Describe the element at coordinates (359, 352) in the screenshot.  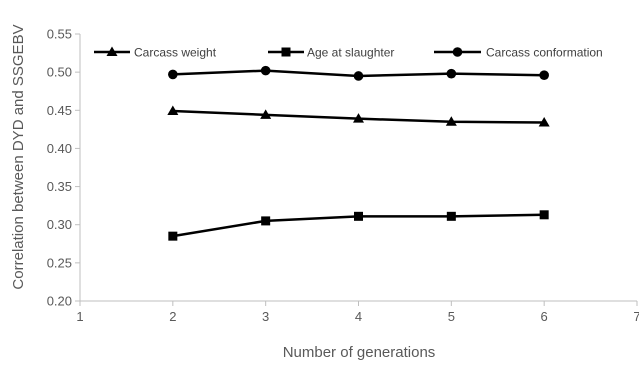
I see `x-axis-title: Number of generations` at that location.